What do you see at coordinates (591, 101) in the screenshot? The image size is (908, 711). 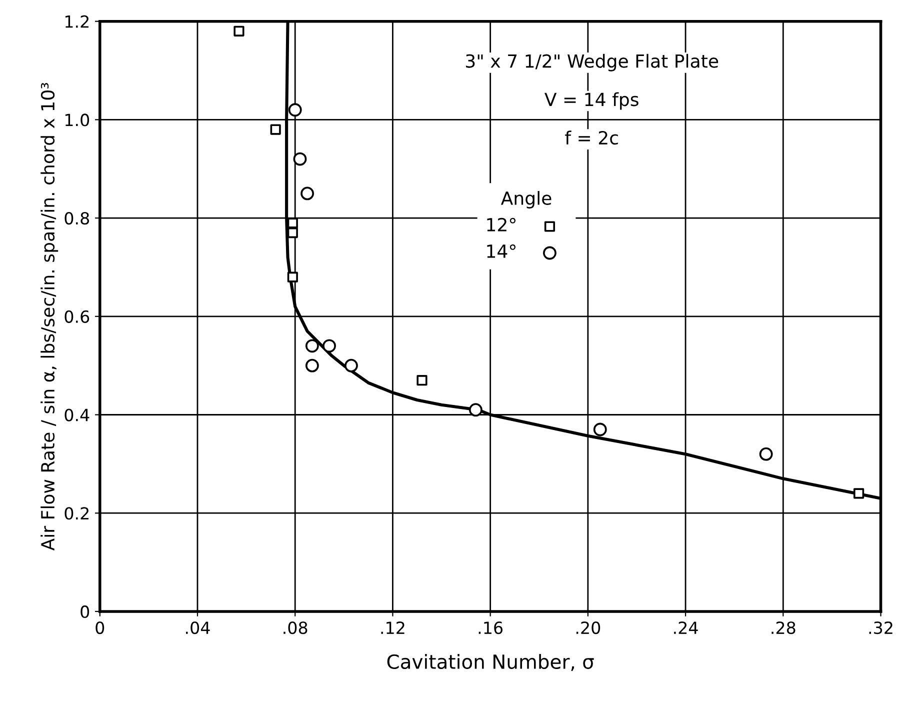 I see `annotation: V = 14 fps` at bounding box center [591, 101].